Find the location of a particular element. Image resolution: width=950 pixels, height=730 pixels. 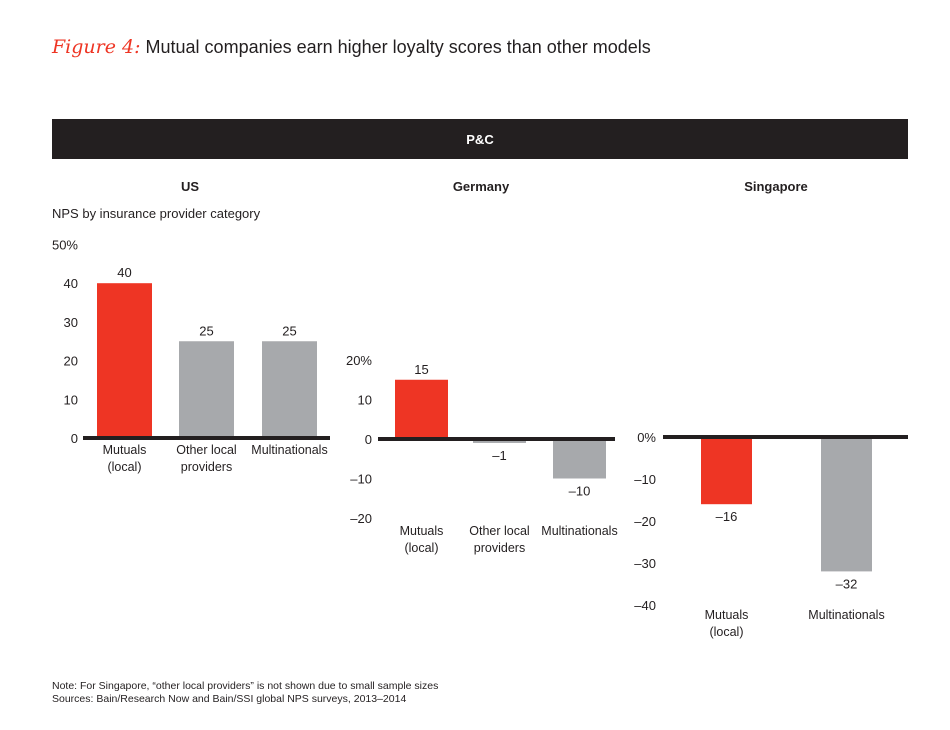

category-label-us: providers is located at coordinates (206, 467).